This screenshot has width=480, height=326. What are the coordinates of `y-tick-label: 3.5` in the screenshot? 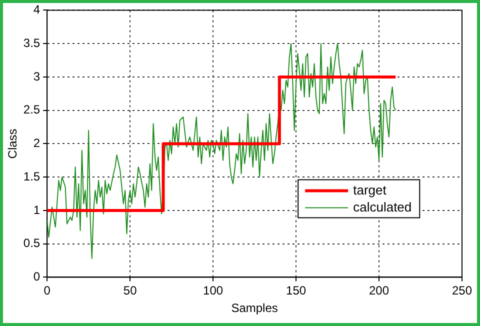 It's located at (31, 43).